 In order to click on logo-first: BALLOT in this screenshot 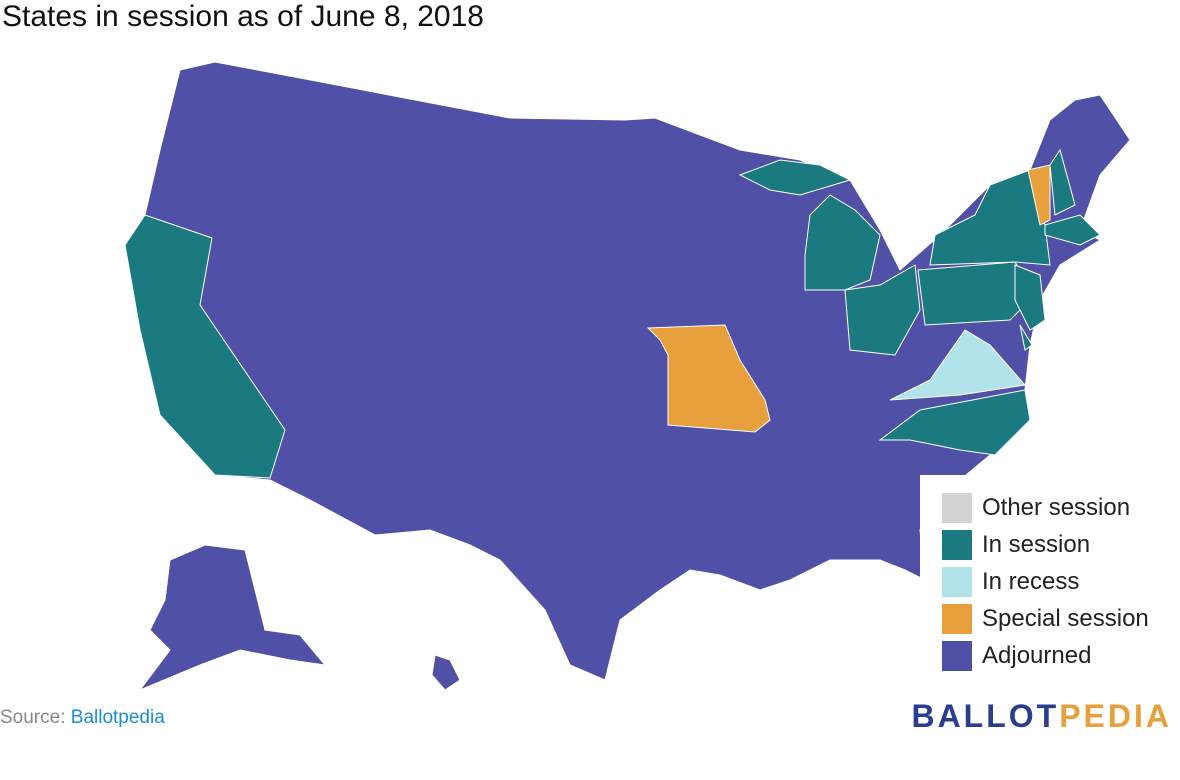, I will do `click(985, 716)`.